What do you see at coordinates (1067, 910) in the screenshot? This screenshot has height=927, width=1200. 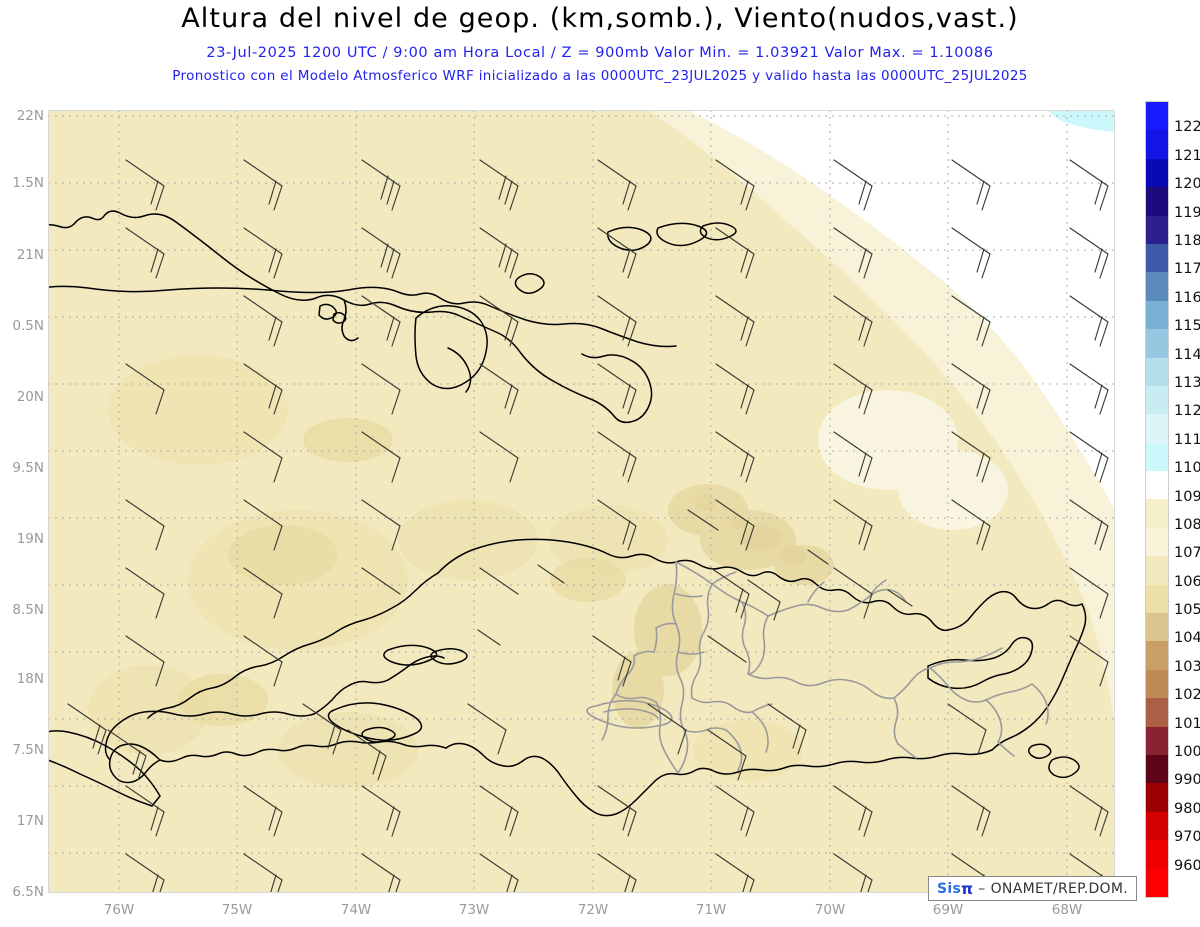 I see `lon-tick-68W: 68W` at bounding box center [1067, 910].